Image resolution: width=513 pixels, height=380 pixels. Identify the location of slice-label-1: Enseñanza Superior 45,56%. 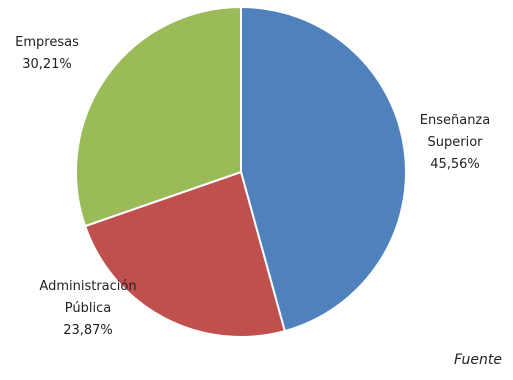
(455, 142).